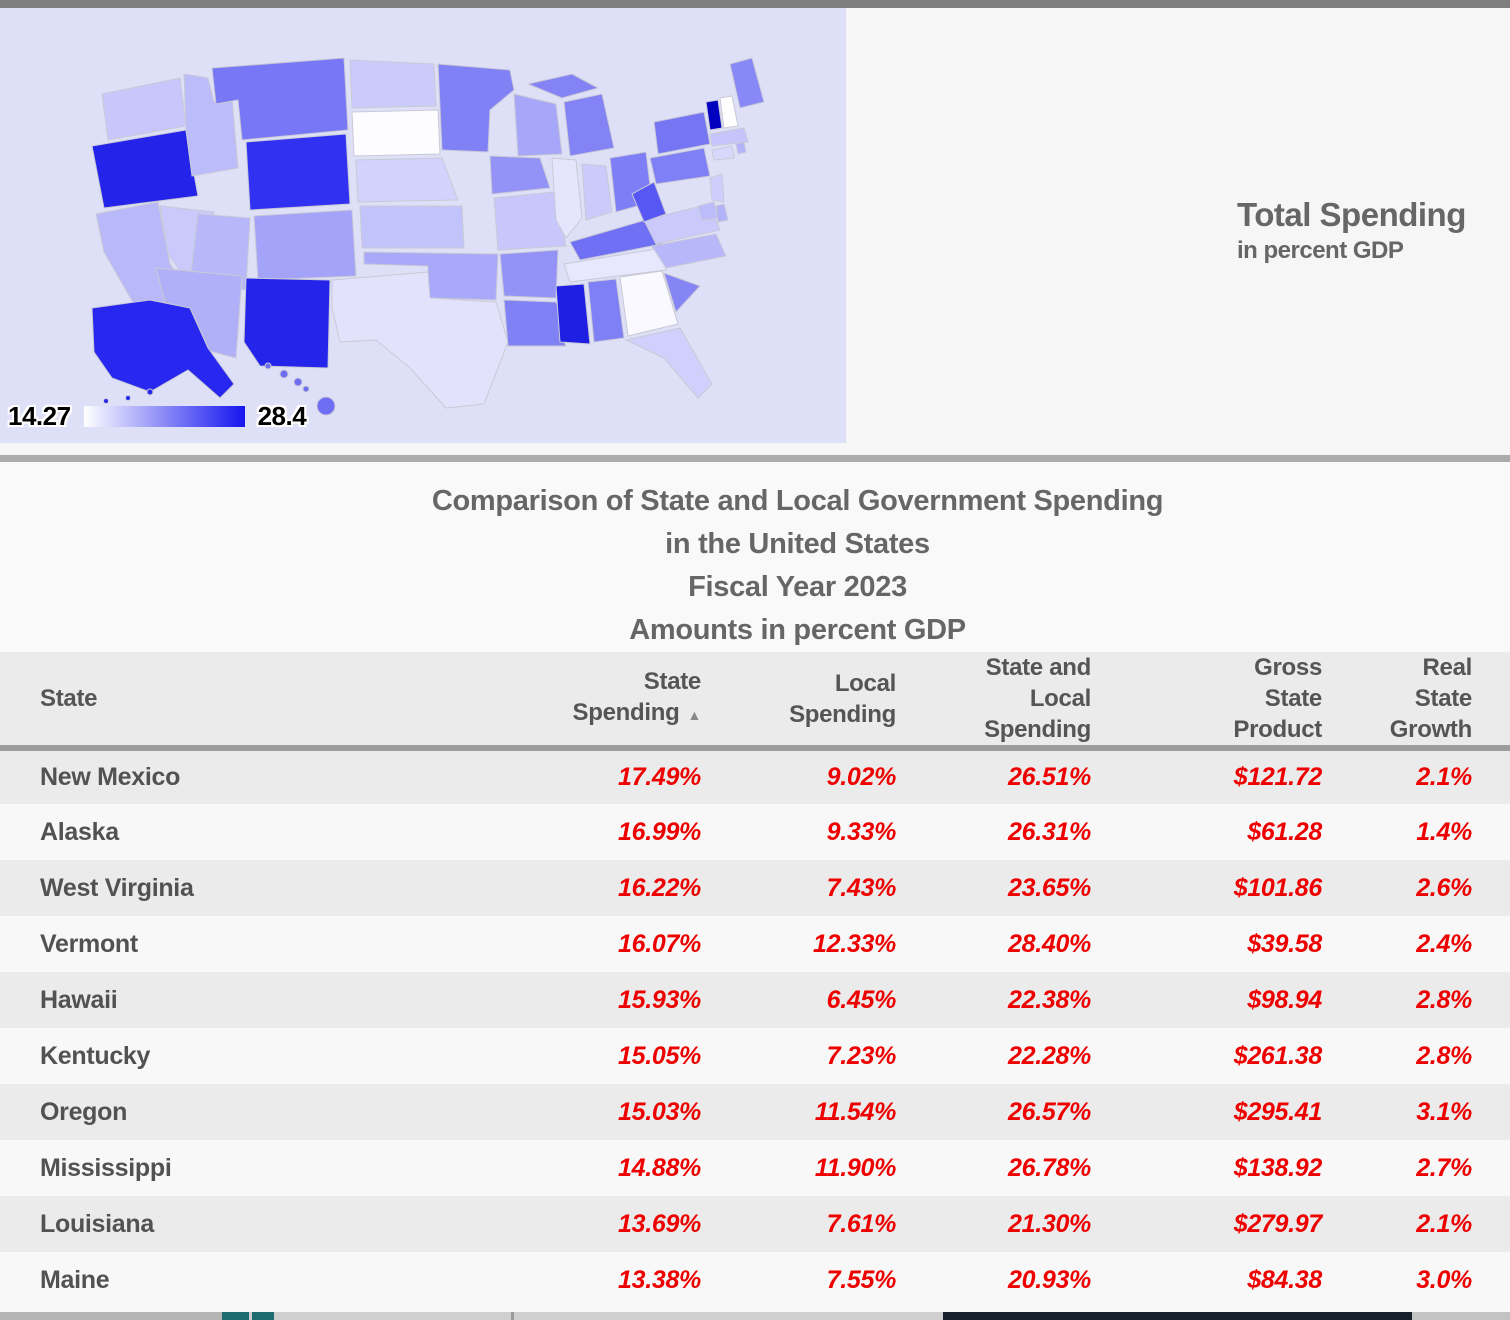 The width and height of the screenshot is (1510, 1320). What do you see at coordinates (1049, 943) in the screenshot?
I see `metric-value: 28.40%` at bounding box center [1049, 943].